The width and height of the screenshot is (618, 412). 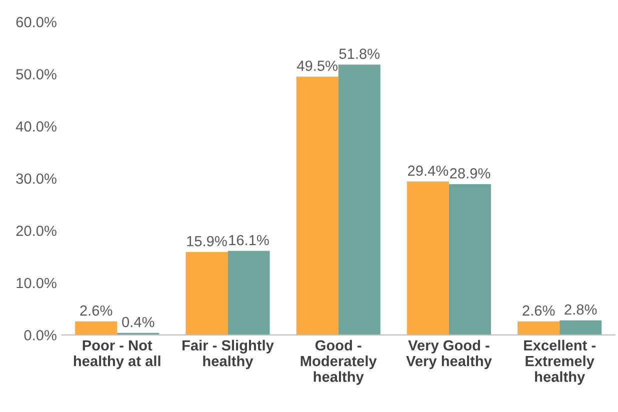 What do you see at coordinates (228, 355) in the screenshot?
I see `x-tick-label: Fair - Slightly healthy` at bounding box center [228, 355].